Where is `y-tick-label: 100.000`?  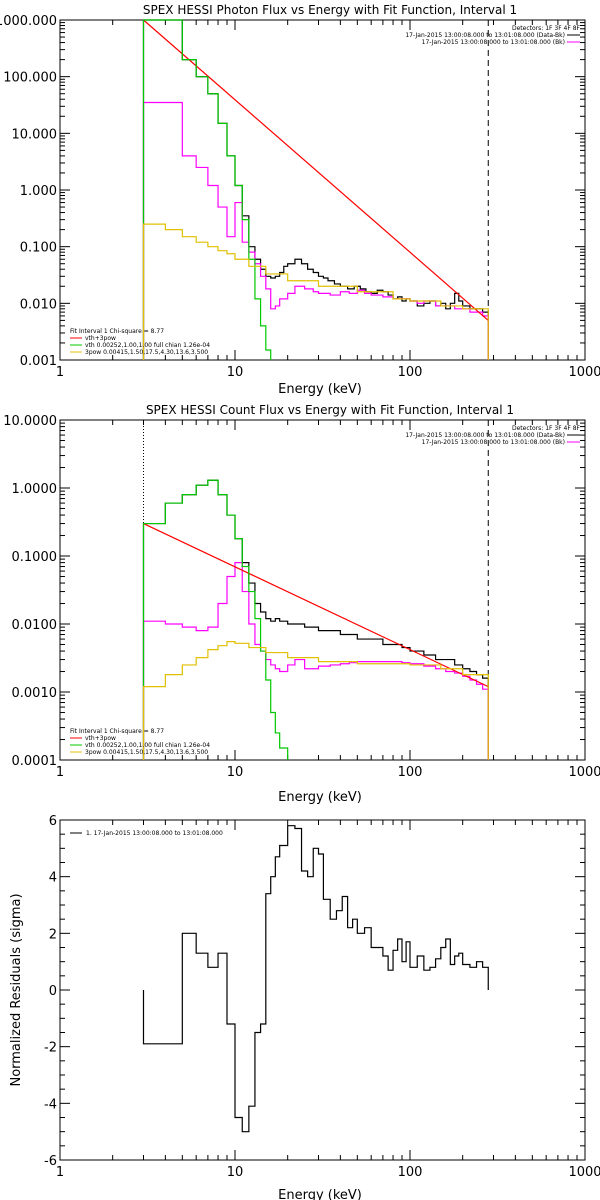
y-tick-label: 100.000 is located at coordinates (30, 78).